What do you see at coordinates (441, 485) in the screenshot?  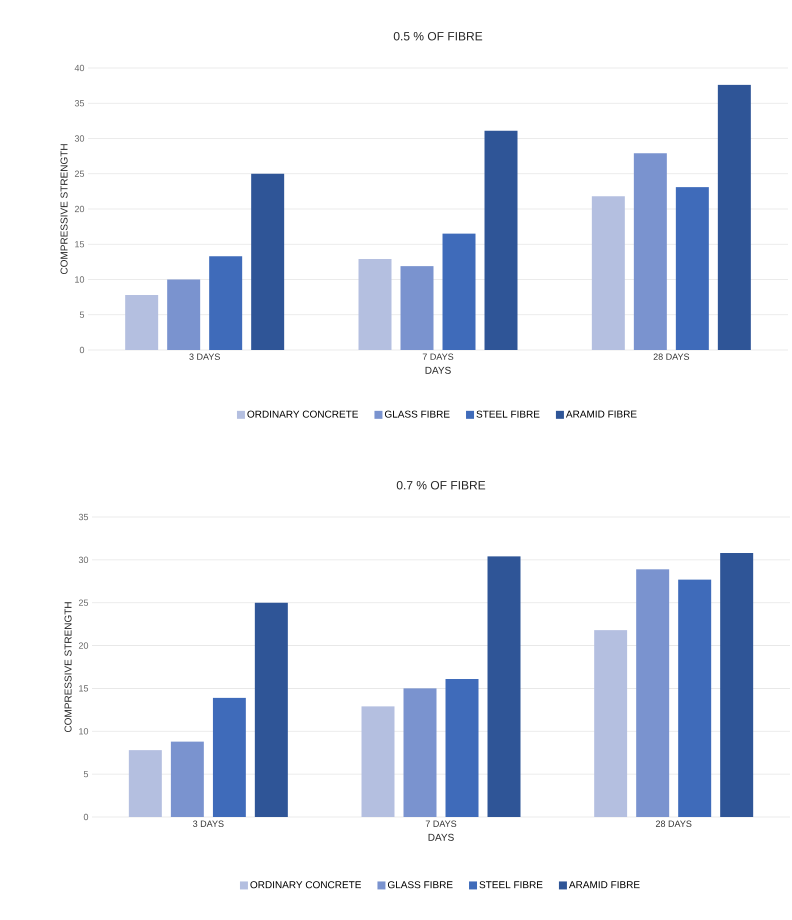 I see `chart-title: 0.7 % OF FIBRE` at bounding box center [441, 485].